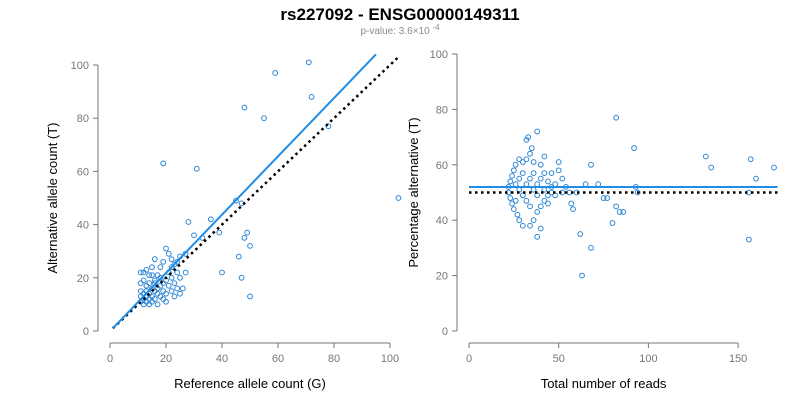 This screenshot has height=400, width=800. What do you see at coordinates (222, 359) in the screenshot?
I see `x-tick-label: 40` at bounding box center [222, 359].